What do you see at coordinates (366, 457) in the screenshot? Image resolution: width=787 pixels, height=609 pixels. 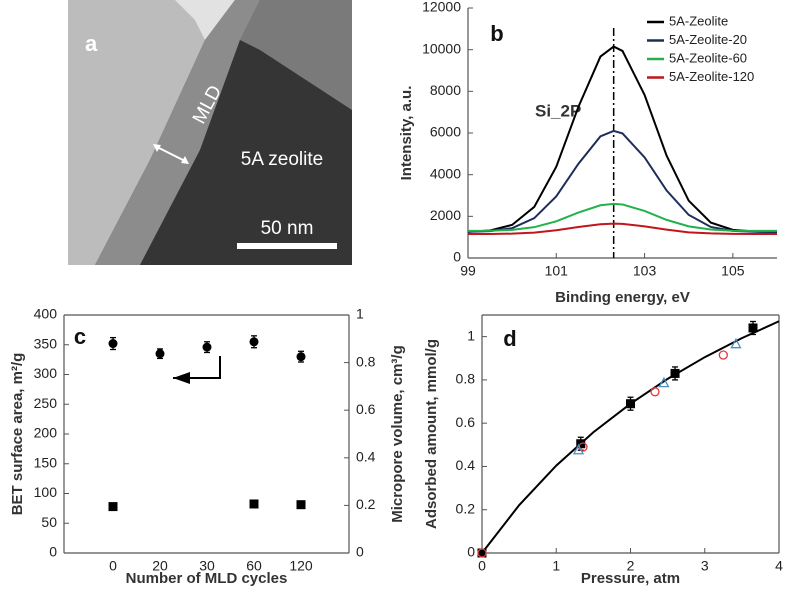 I see `y2-tick-label: 0.4` at bounding box center [366, 457].